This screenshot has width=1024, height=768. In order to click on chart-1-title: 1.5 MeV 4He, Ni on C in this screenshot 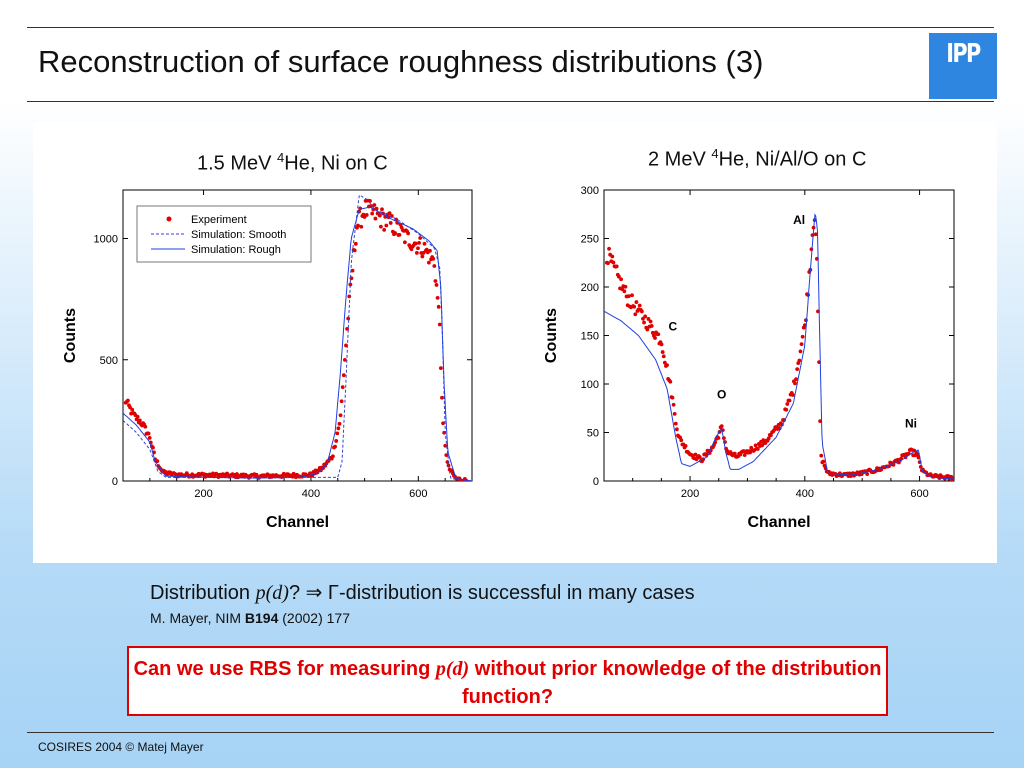, I will do `click(292, 162)`.